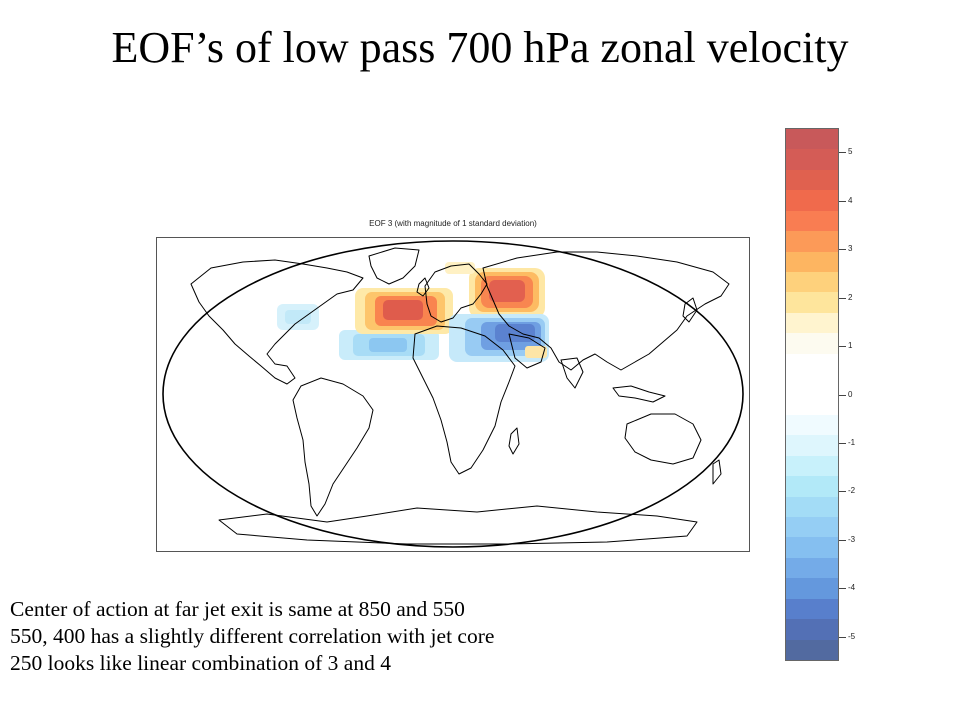 The height and width of the screenshot is (720, 960). Describe the element at coordinates (850, 248) in the screenshot. I see `colorbar-tick-label: 3` at that location.